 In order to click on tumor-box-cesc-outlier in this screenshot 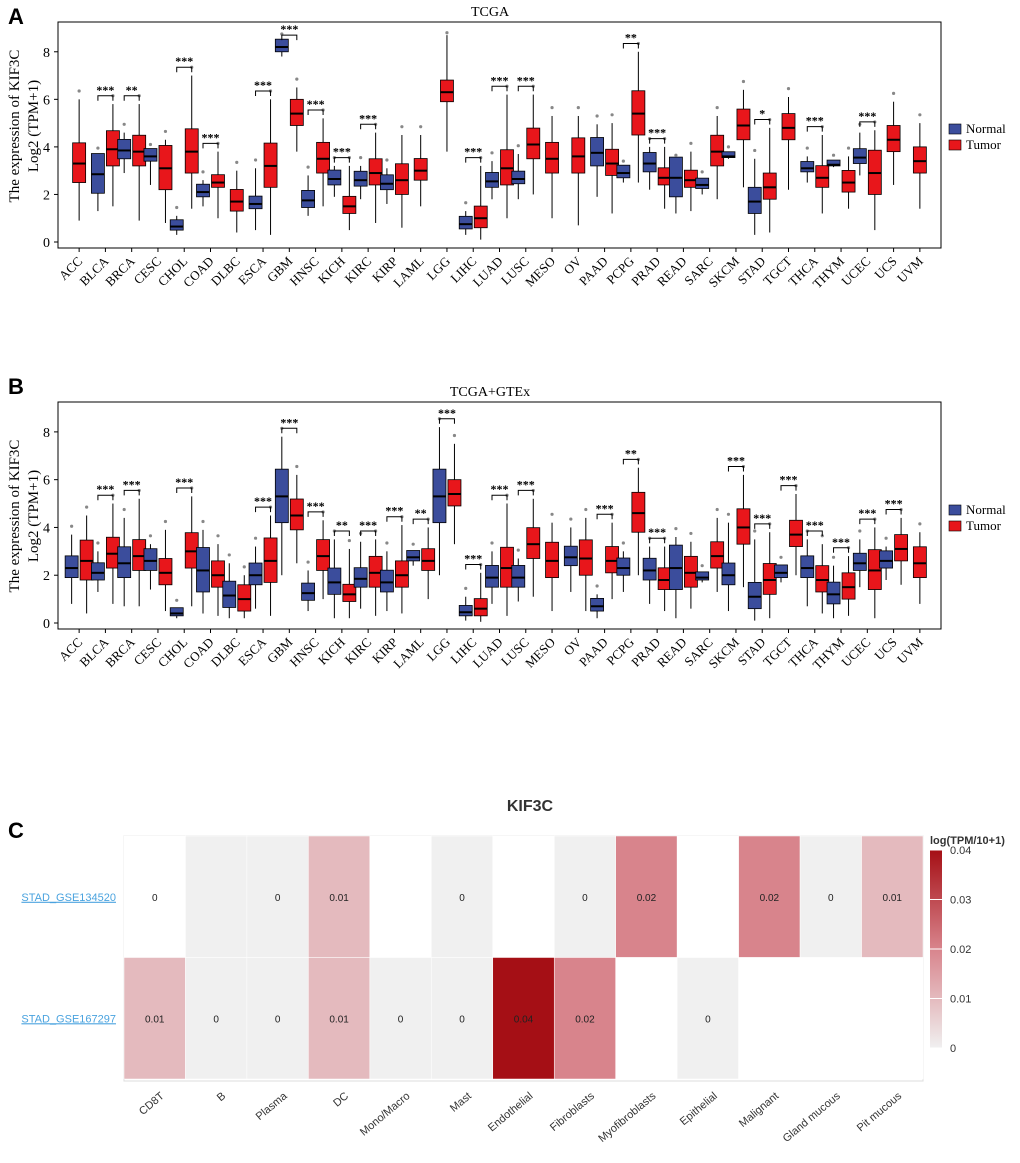, I will do `click(165, 131)`.